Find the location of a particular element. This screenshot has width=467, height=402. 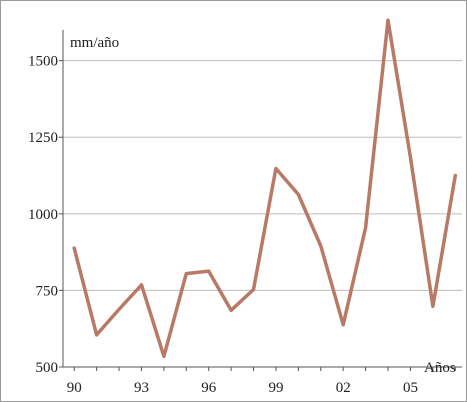

data-point-1998 is located at coordinates (254, 289).